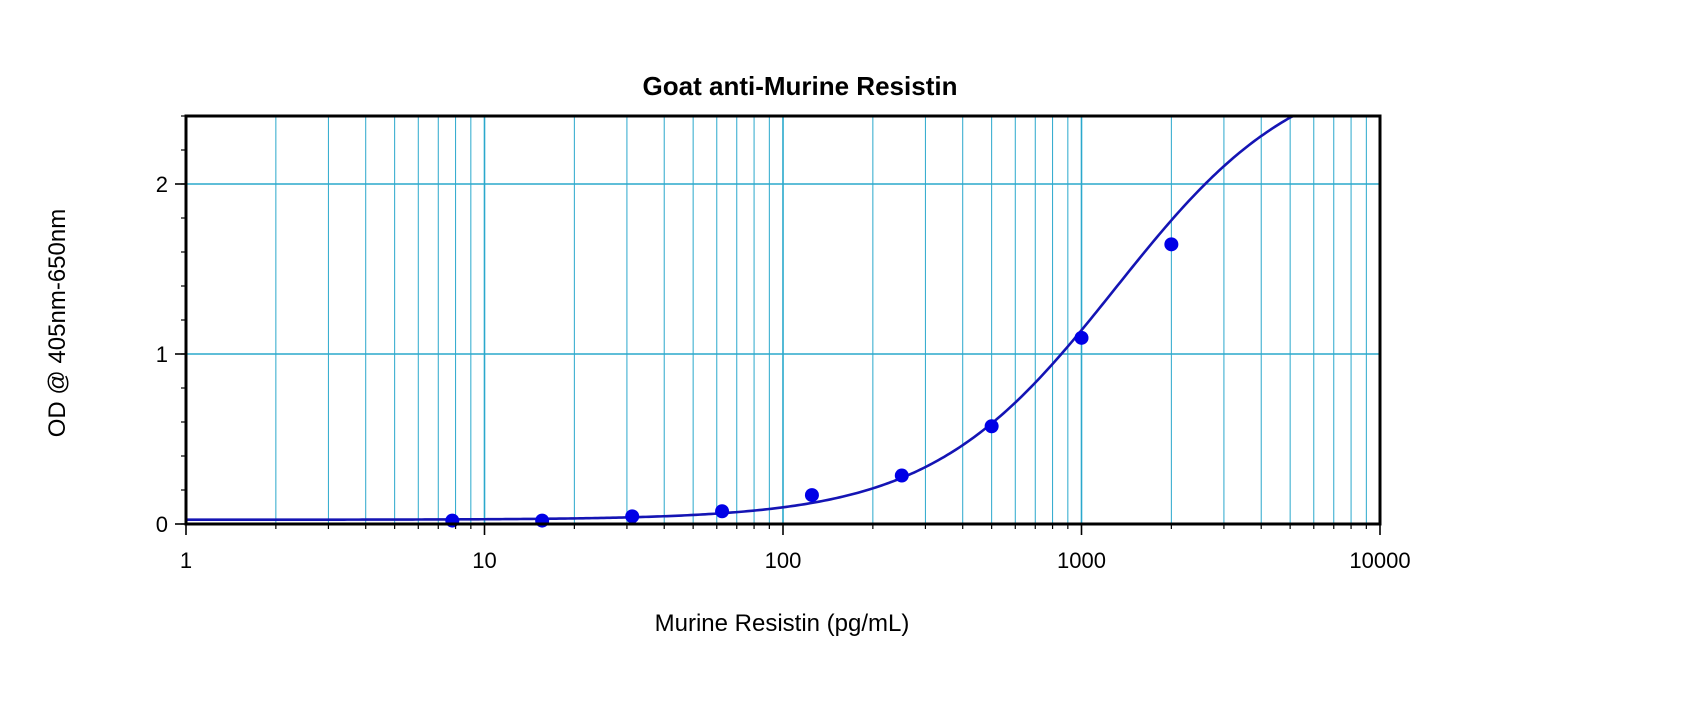 This screenshot has width=1700, height=717. Describe the element at coordinates (800, 86) in the screenshot. I see `chart-title: Goat anti-Murine Resistin` at that location.